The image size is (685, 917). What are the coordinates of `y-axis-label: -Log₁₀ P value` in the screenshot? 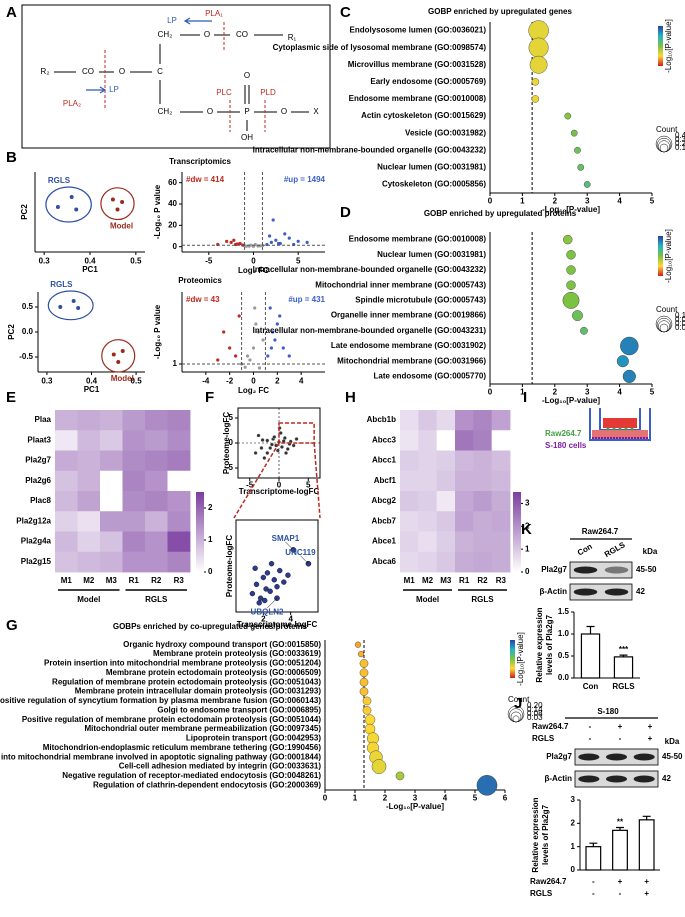 It's located at (157, 331).